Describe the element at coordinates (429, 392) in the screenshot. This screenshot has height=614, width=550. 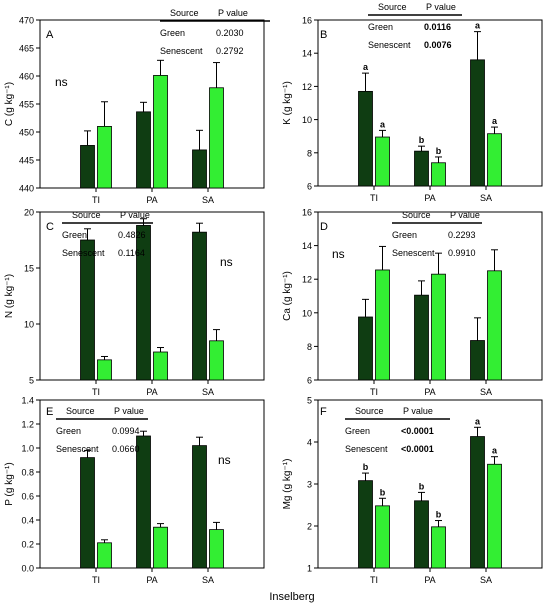
I see `panel-d-xtick-label-1: PA` at that location.